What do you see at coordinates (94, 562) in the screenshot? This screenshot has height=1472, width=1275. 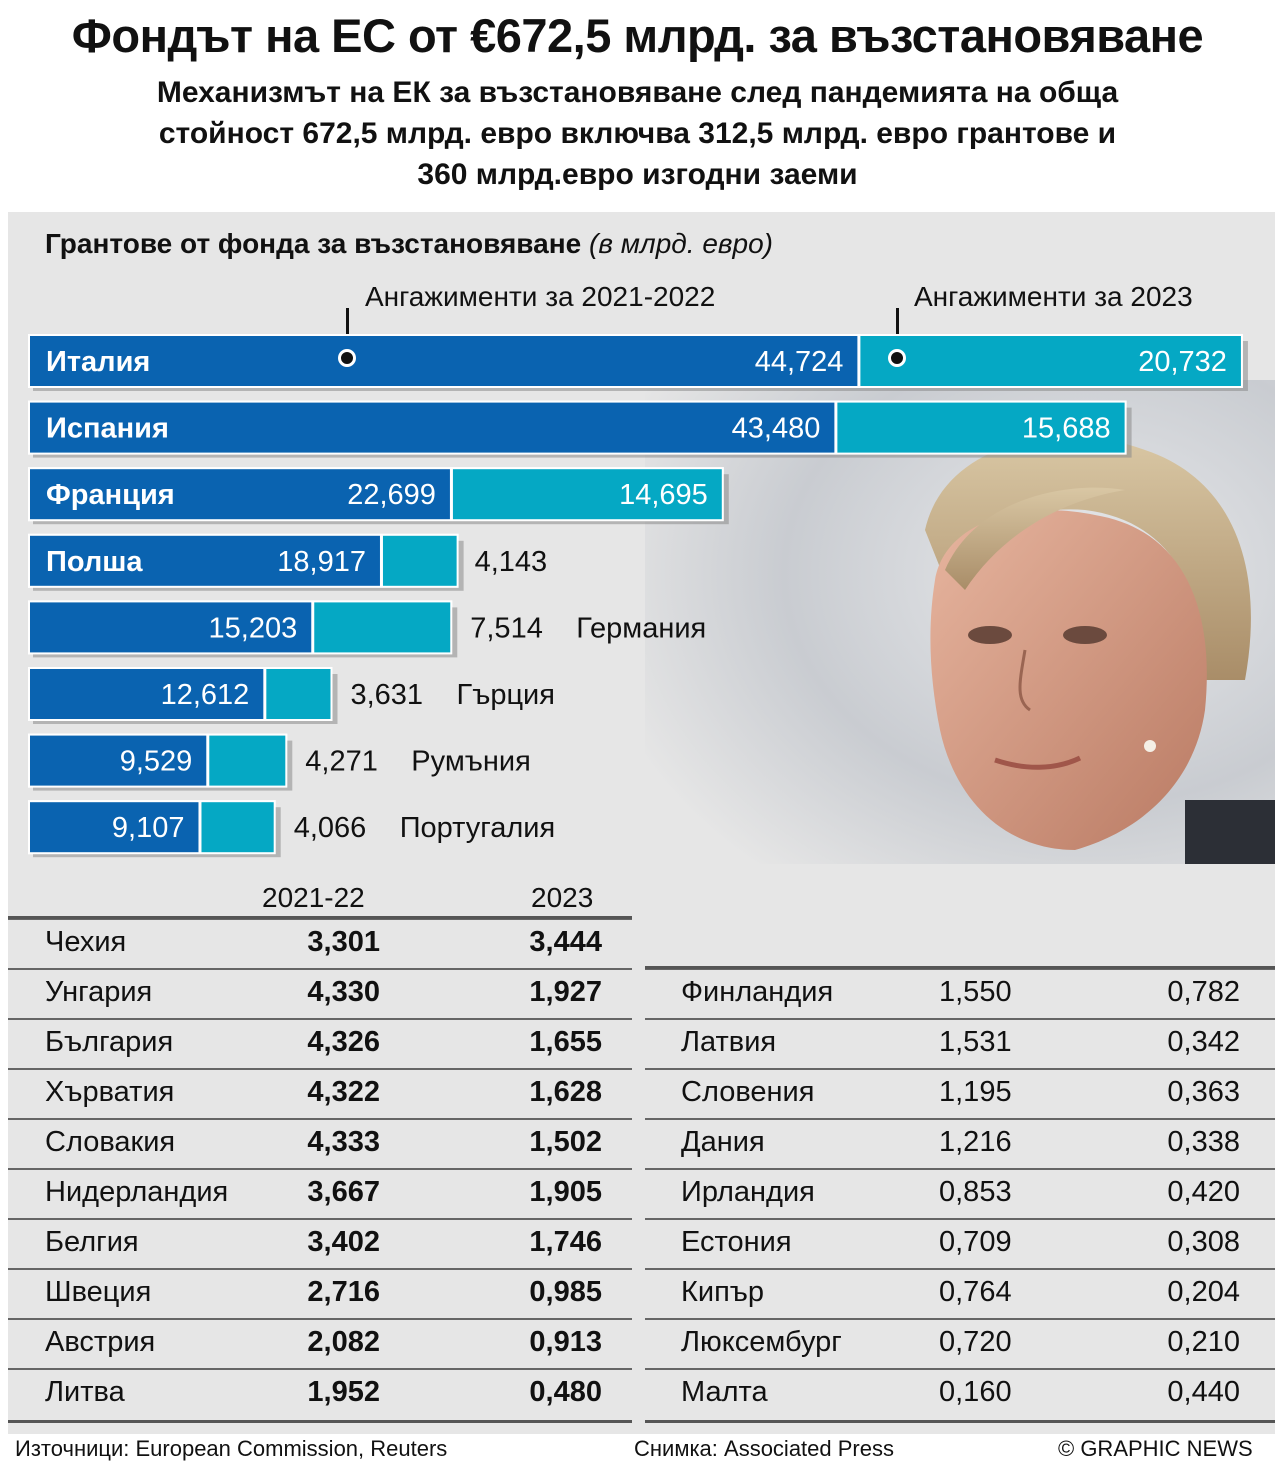 I see `bar-country-label: Полша` at bounding box center [94, 562].